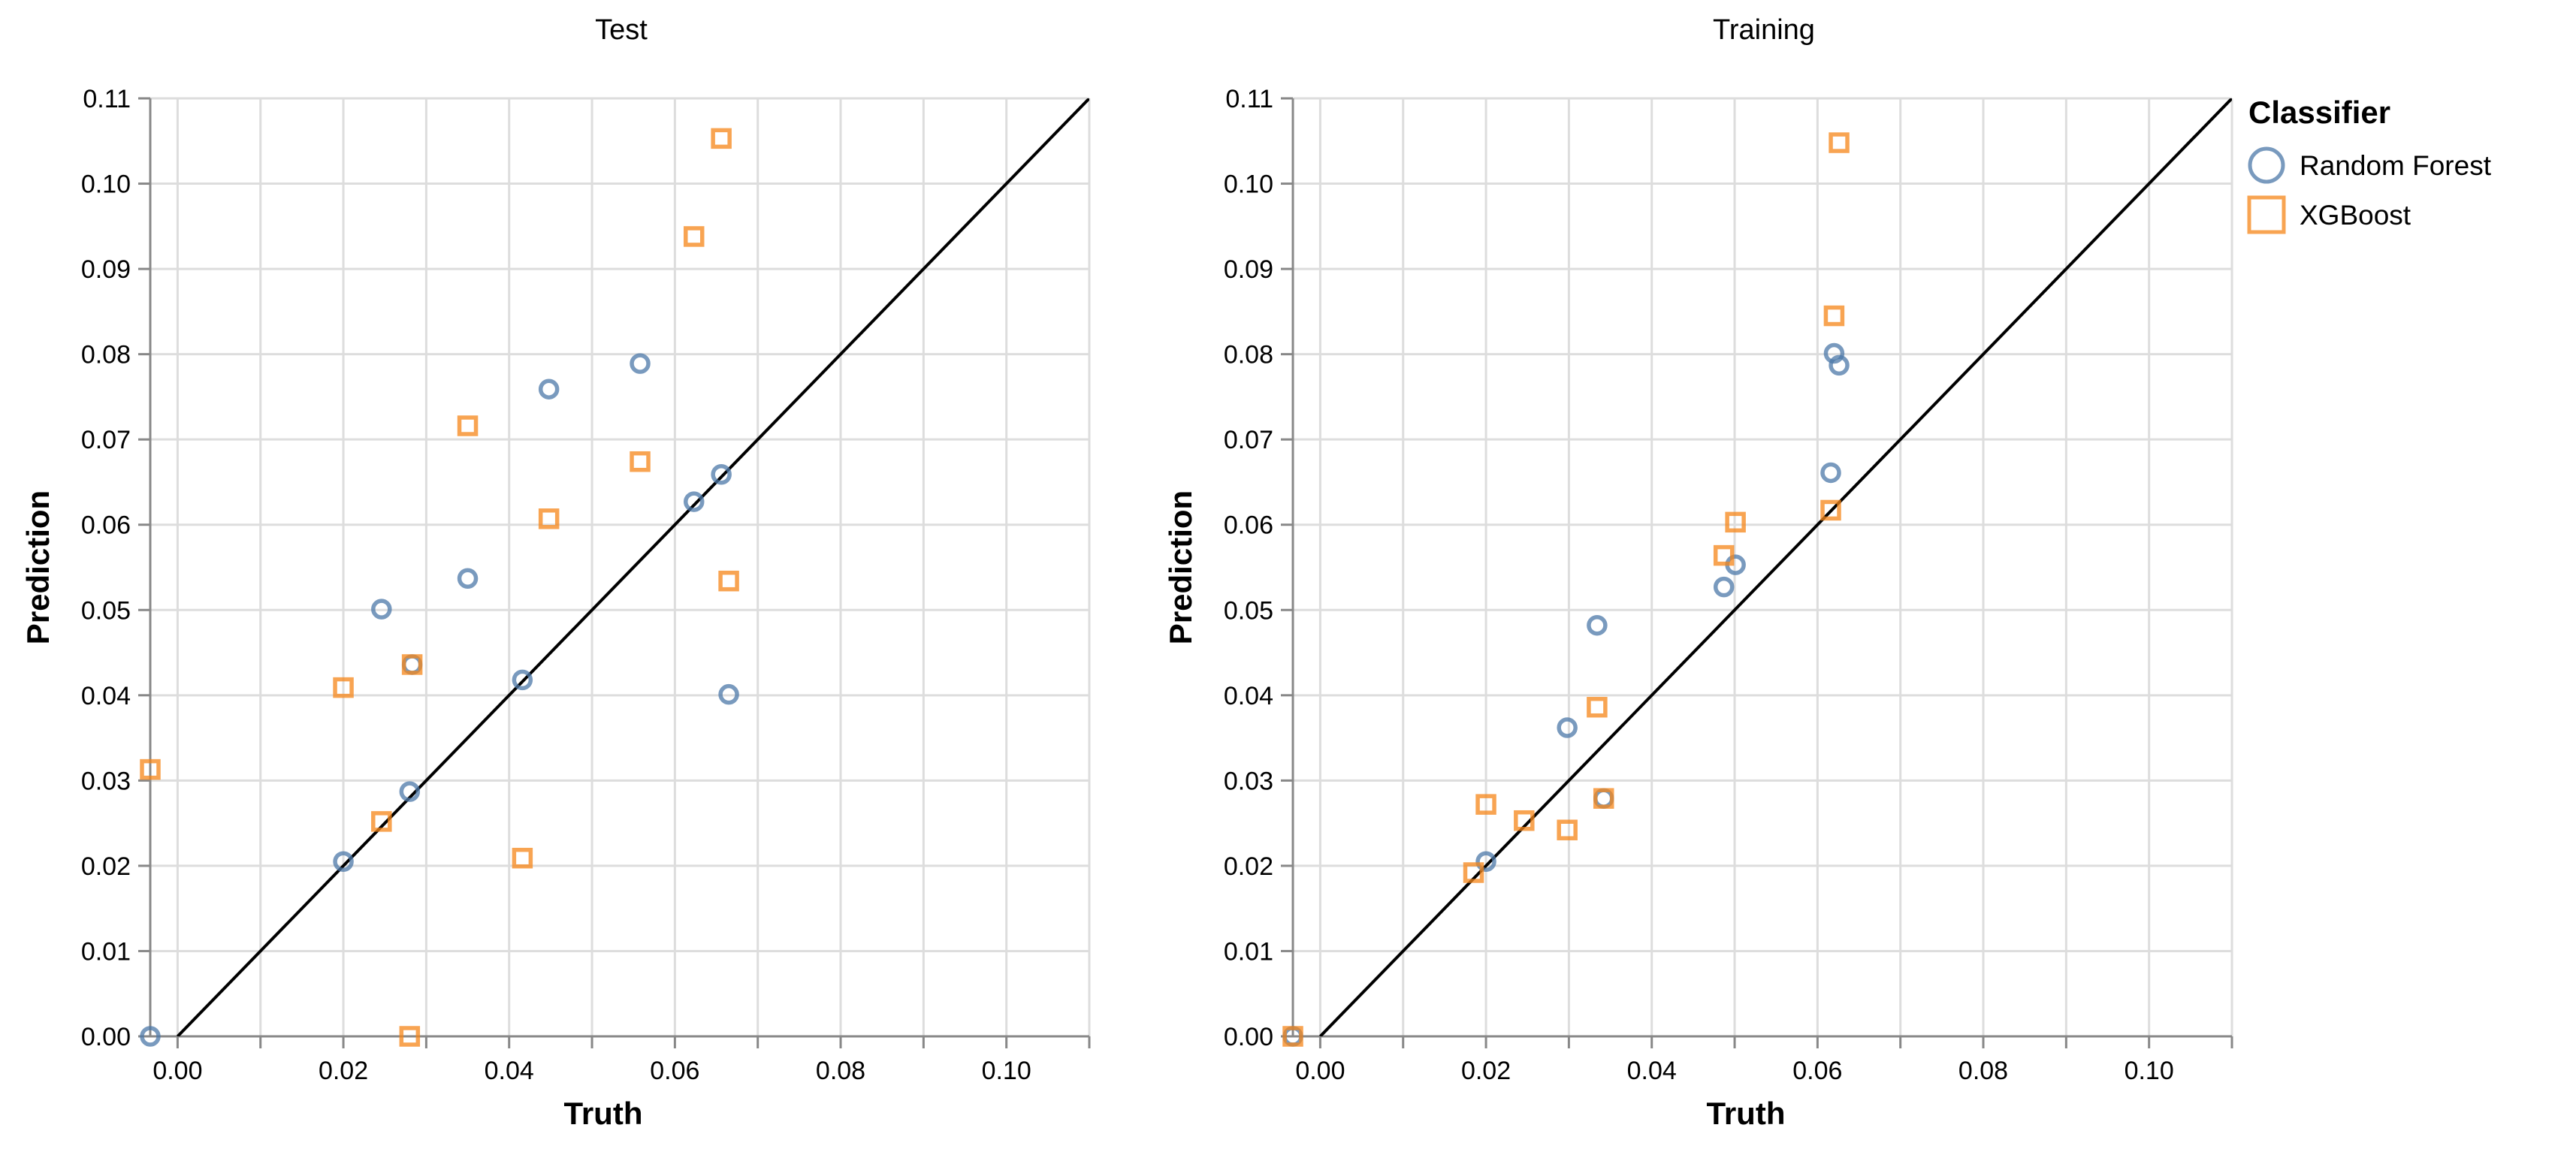 The image size is (2576, 1158). What do you see at coordinates (177, 1071) in the screenshot?
I see `x-tick-label: 0.00` at bounding box center [177, 1071].